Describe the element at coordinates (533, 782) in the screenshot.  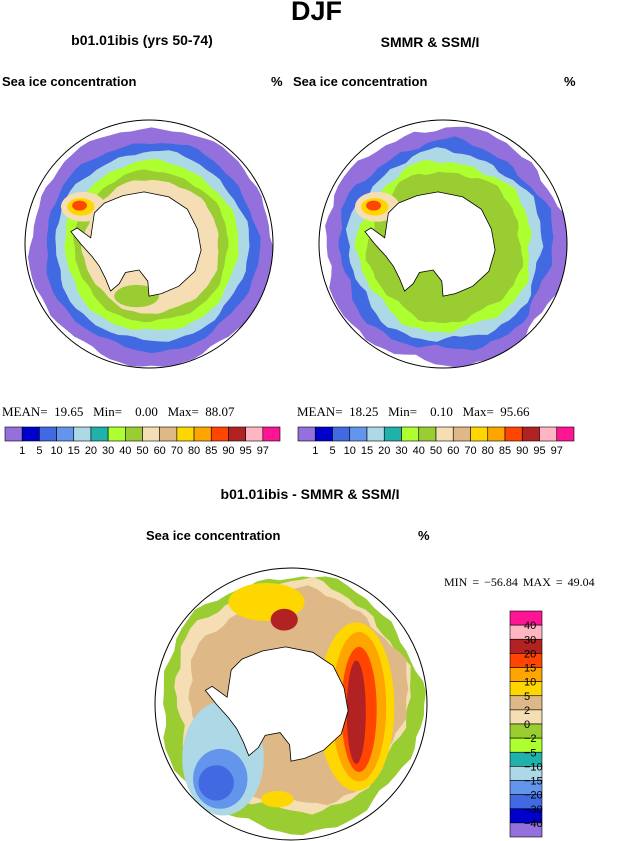
I see `colorbar-tick-label: −15` at that location.